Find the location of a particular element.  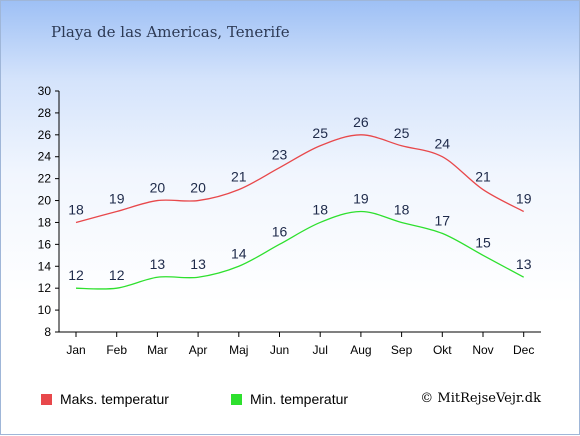

y-tick-label: 24 is located at coordinates (45, 157).